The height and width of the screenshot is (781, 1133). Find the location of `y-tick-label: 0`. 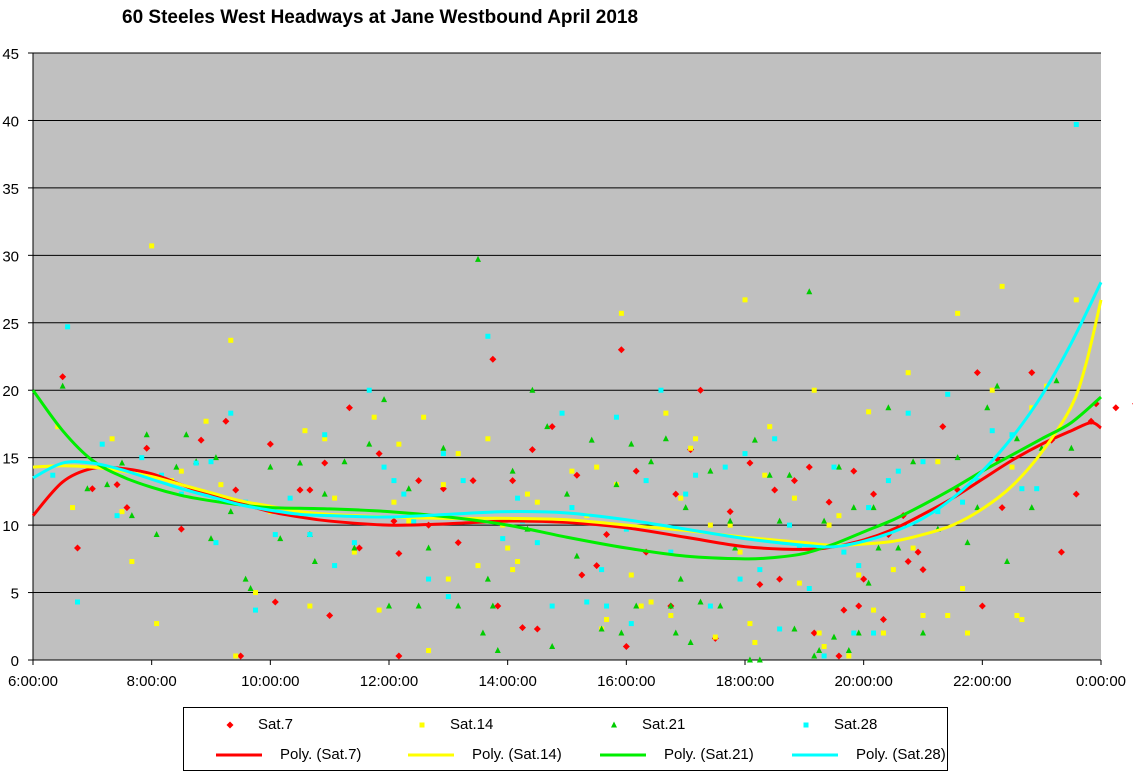

y-tick-label: 0 is located at coordinates (15, 661).